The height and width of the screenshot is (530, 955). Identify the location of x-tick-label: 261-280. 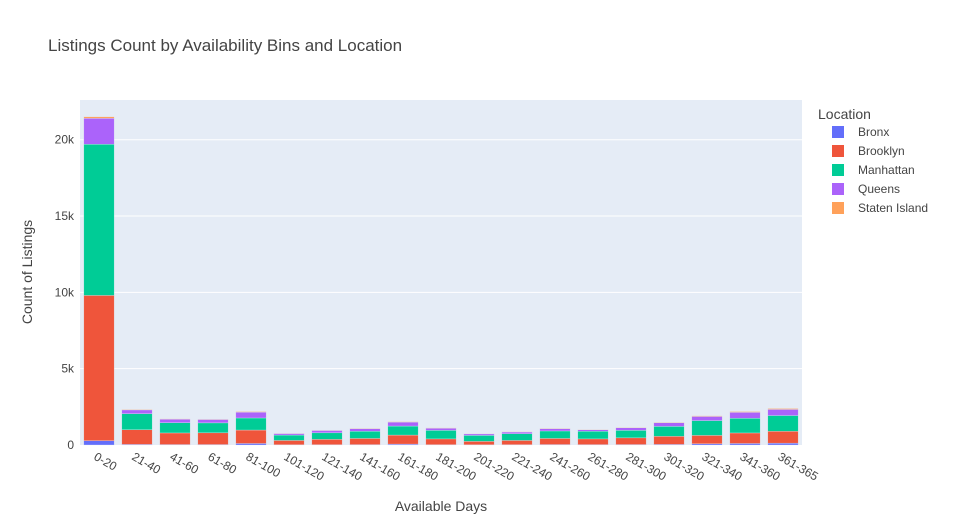
(608, 466).